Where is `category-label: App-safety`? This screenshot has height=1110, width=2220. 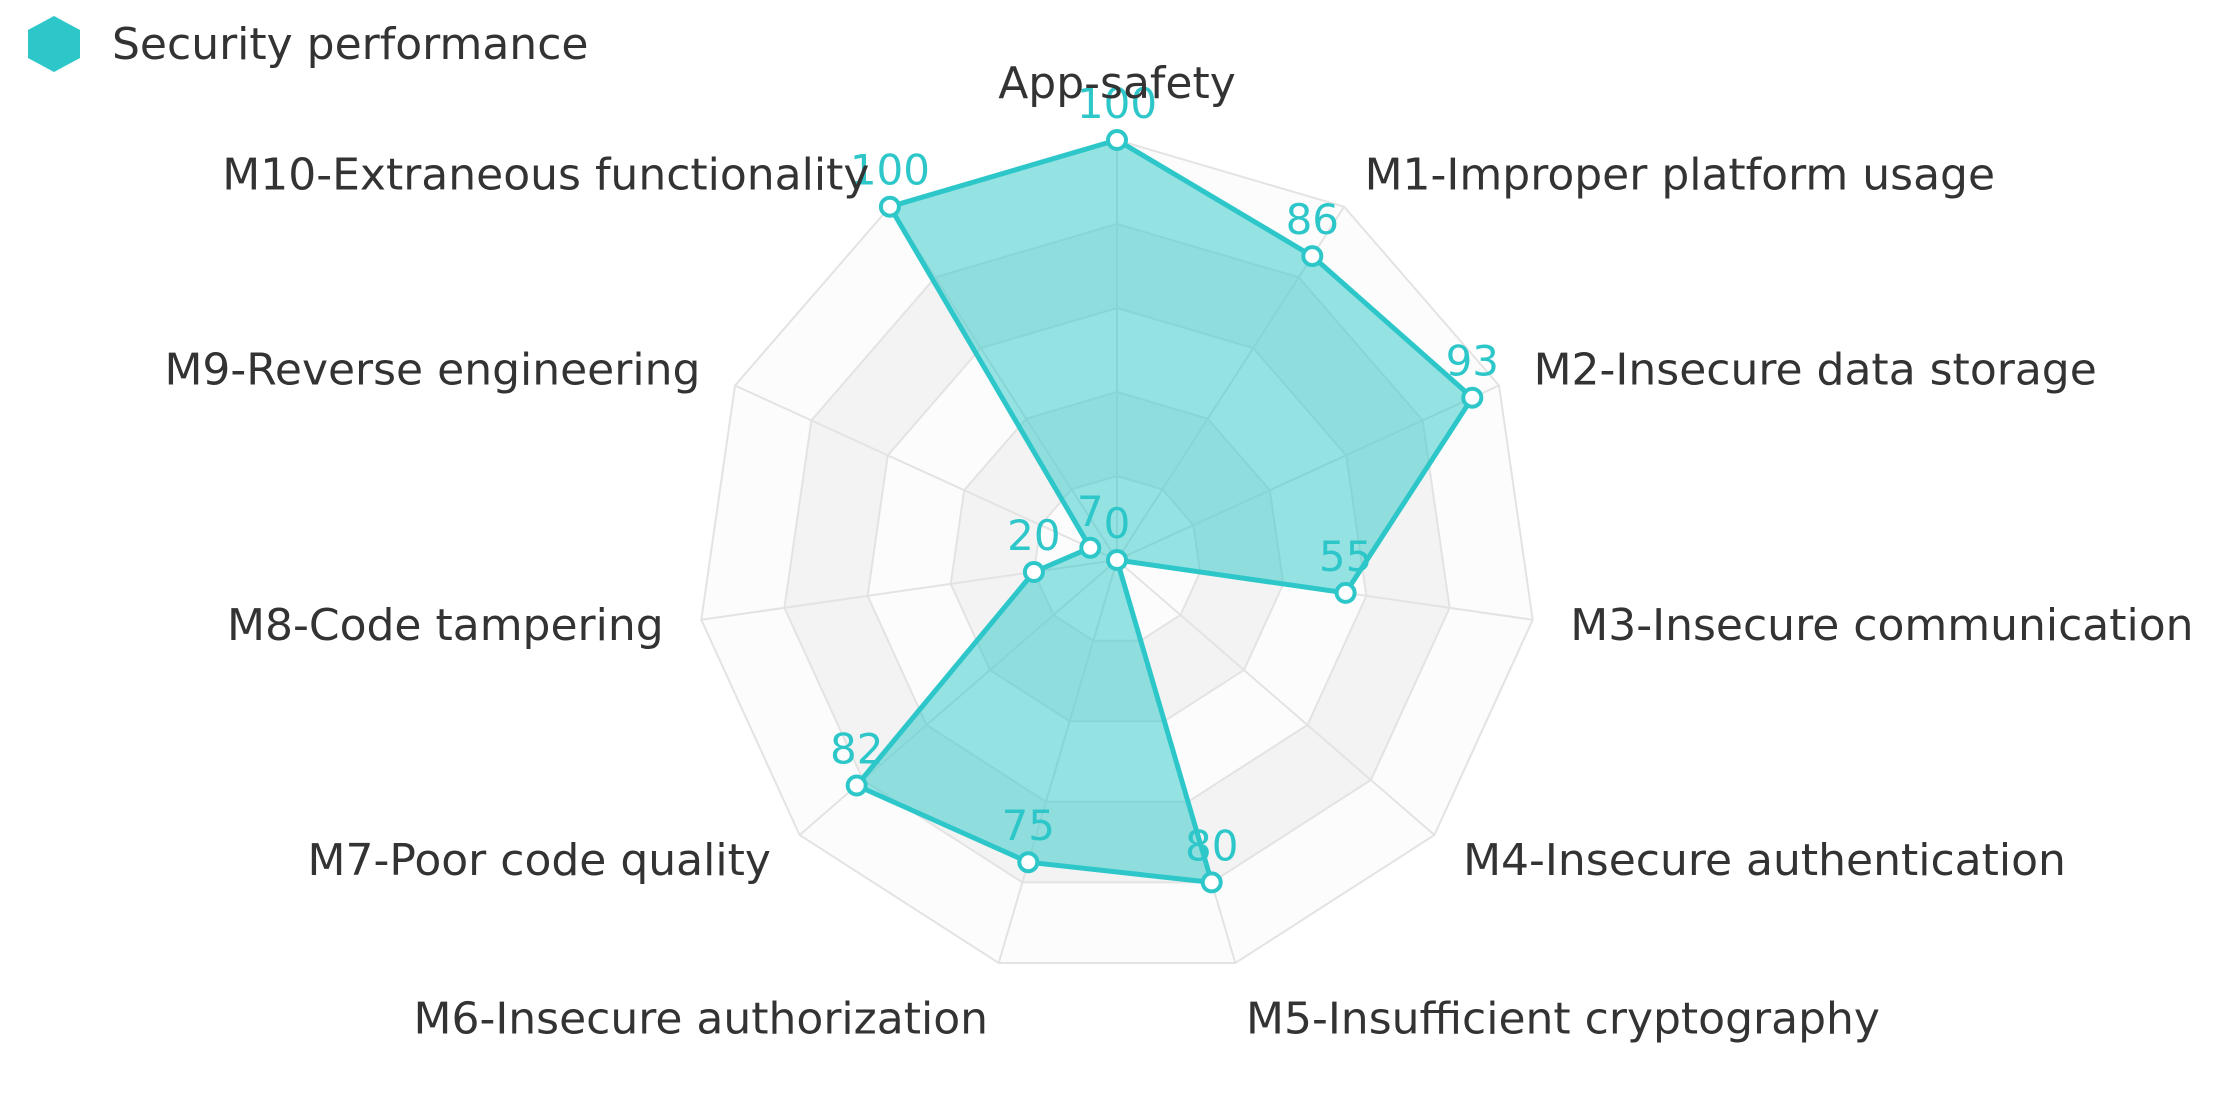 category-label: App-safety is located at coordinates (1117, 83).